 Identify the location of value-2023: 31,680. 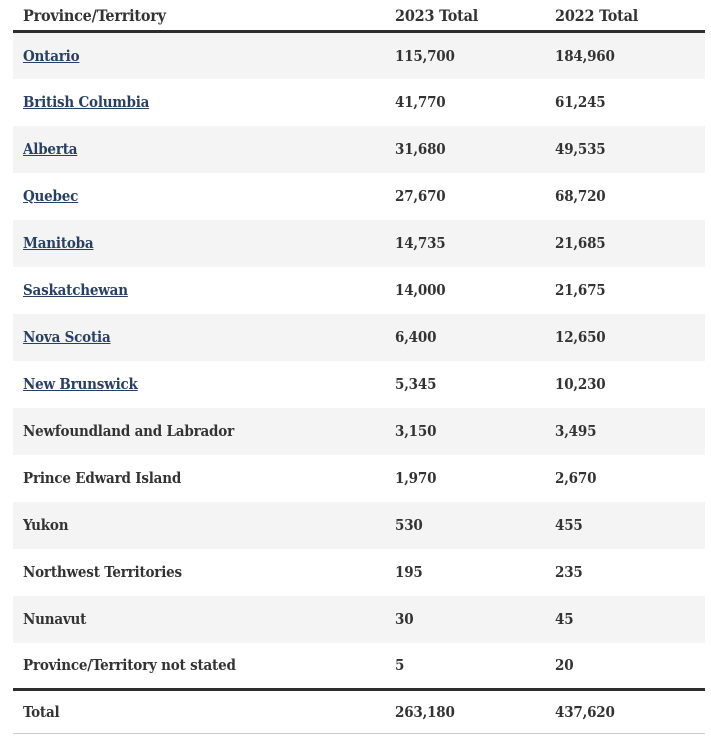
(420, 149).